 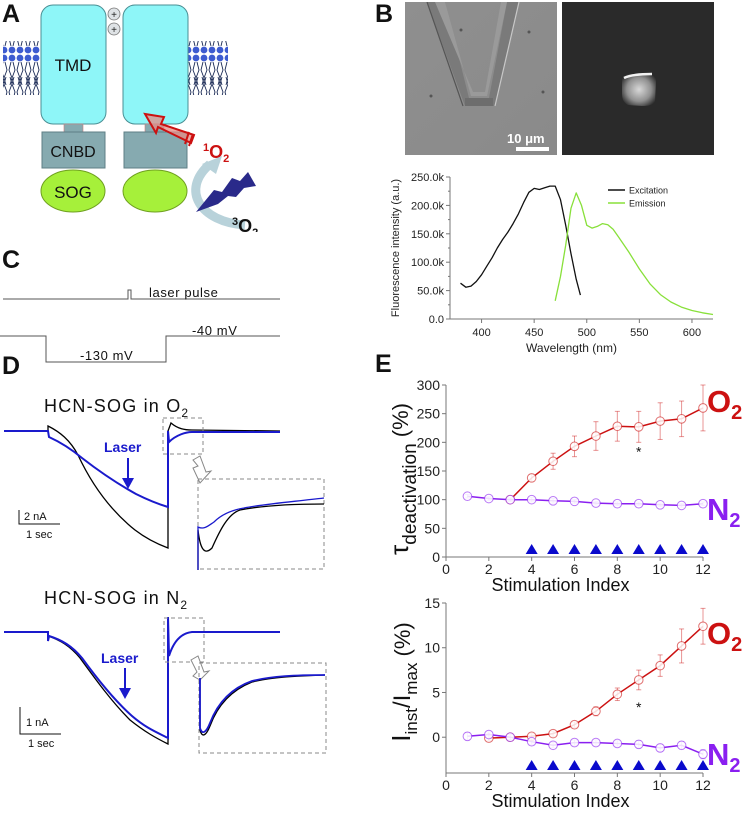 What do you see at coordinates (116, 408) in the screenshot?
I see `trace-title-o2: HCN-SOG in O2` at bounding box center [116, 408].